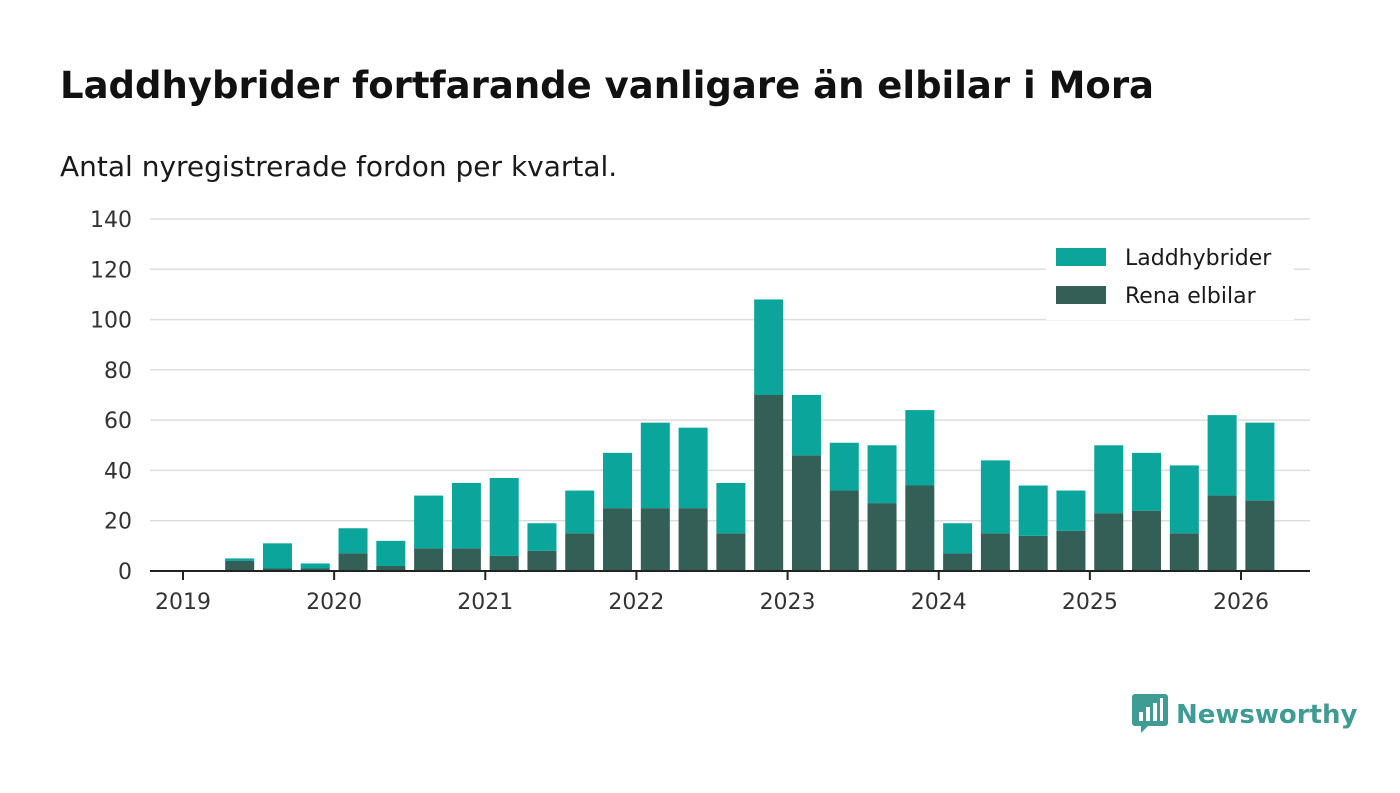 The width and height of the screenshot is (1400, 793). What do you see at coordinates (118, 522) in the screenshot?
I see `y-tick-label-20: 20` at bounding box center [118, 522].